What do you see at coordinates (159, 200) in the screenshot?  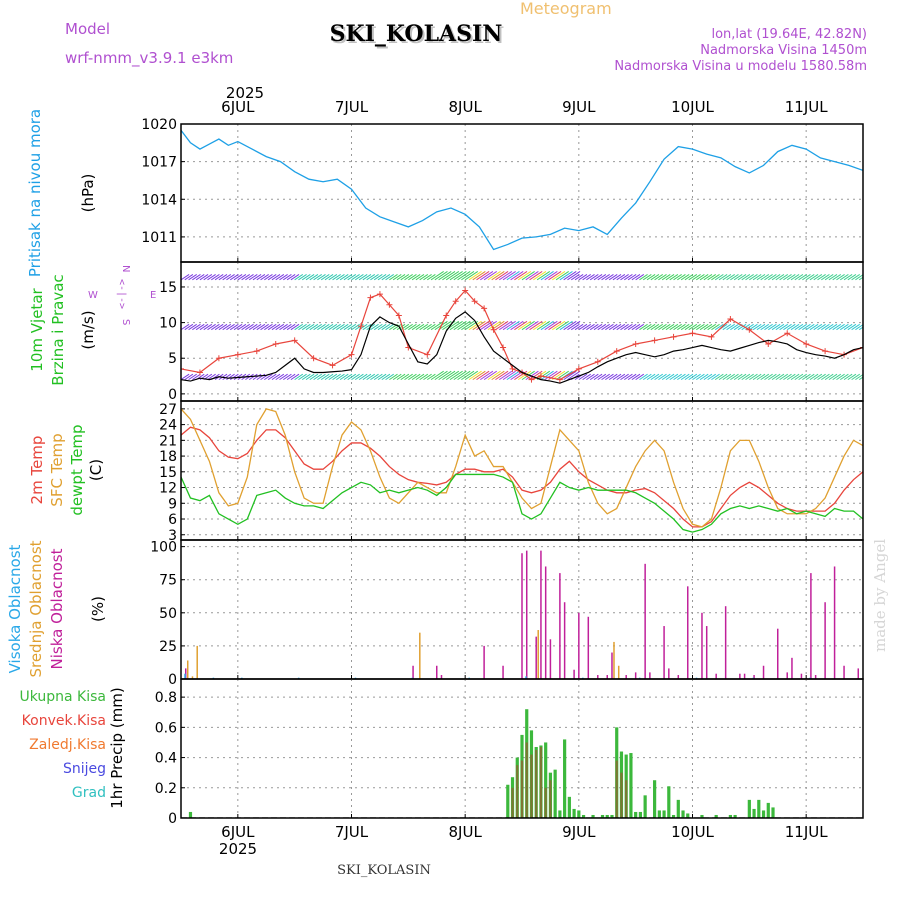 I see `y-tick-label: 1014` at bounding box center [159, 200].